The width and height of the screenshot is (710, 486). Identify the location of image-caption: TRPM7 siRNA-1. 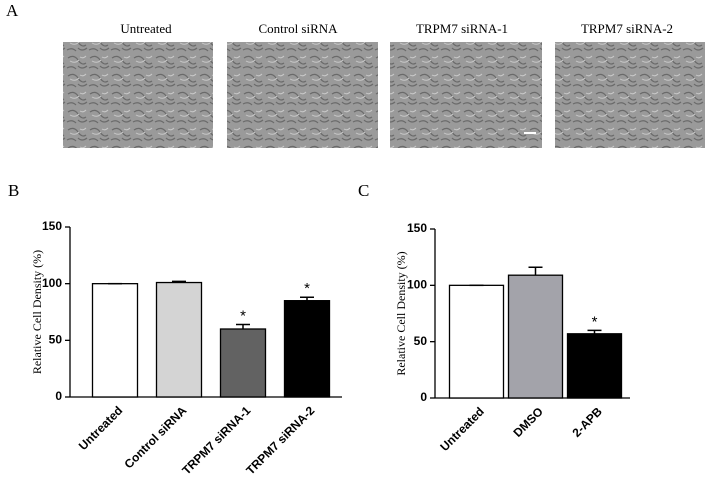
(462, 28).